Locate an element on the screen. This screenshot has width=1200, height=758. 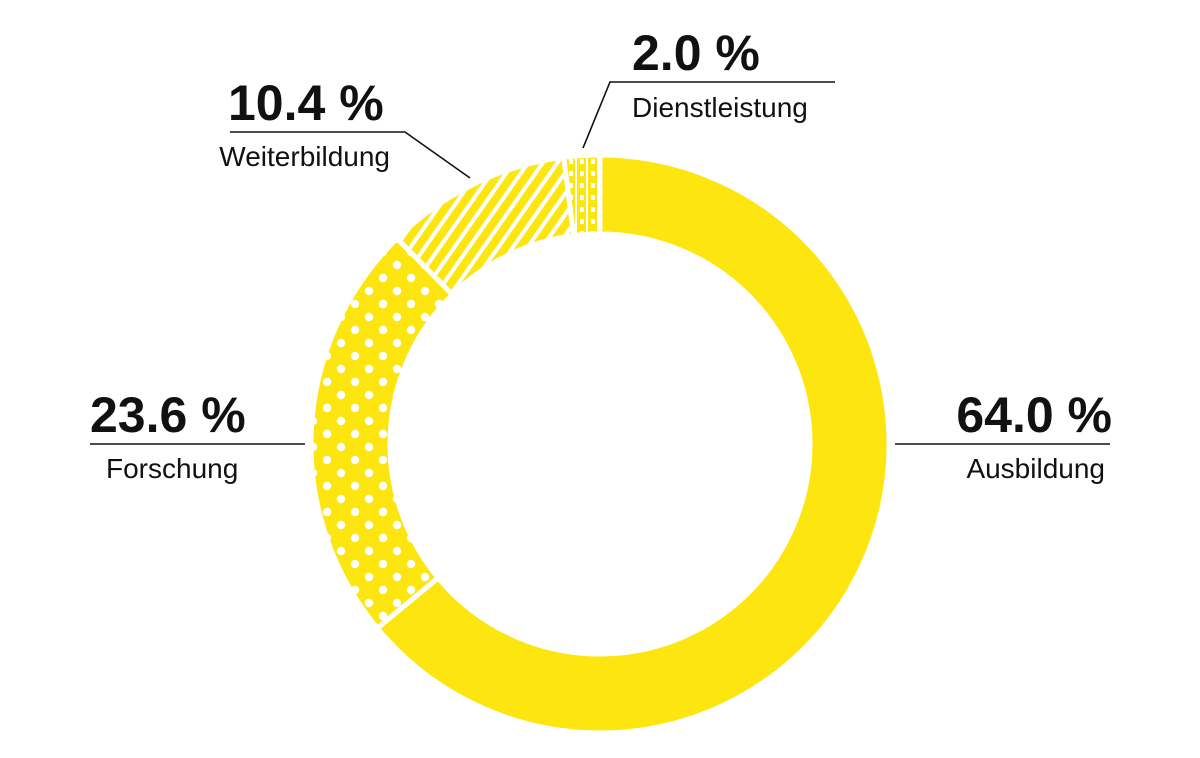
slice-forschung is located at coordinates (382, 433).